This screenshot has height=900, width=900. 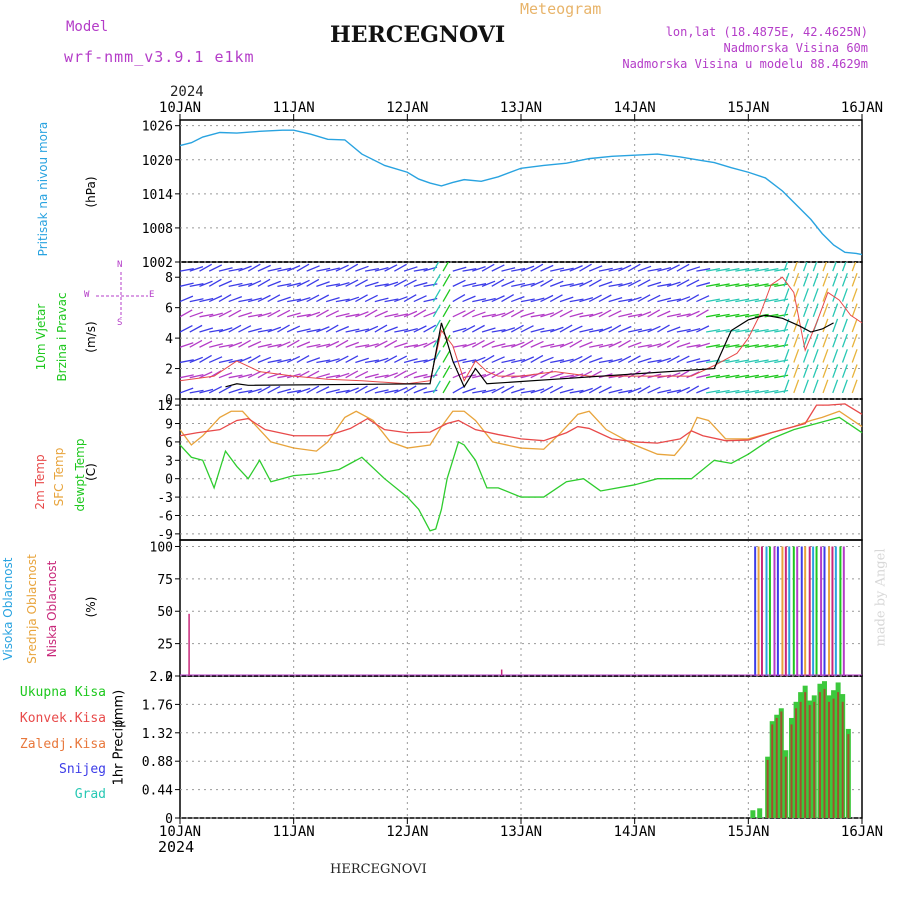 I want to click on x-tick-label: 15JAN, so click(x=748, y=108).